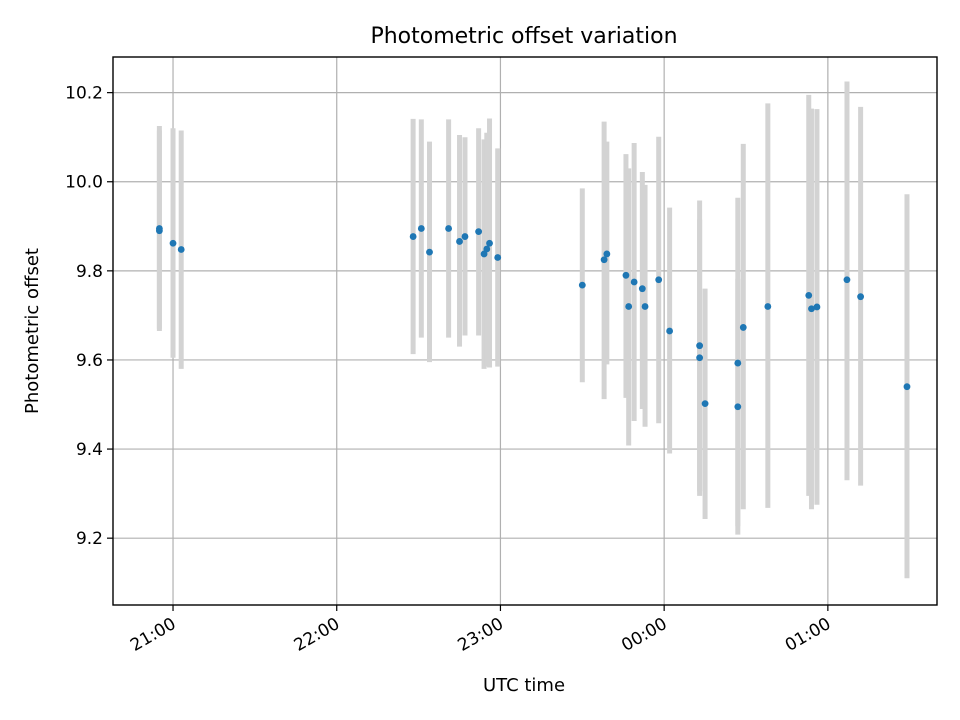 The width and height of the screenshot is (960, 720). Describe the element at coordinates (84, 183) in the screenshot. I see `y-tick-label: 10.0` at that location.